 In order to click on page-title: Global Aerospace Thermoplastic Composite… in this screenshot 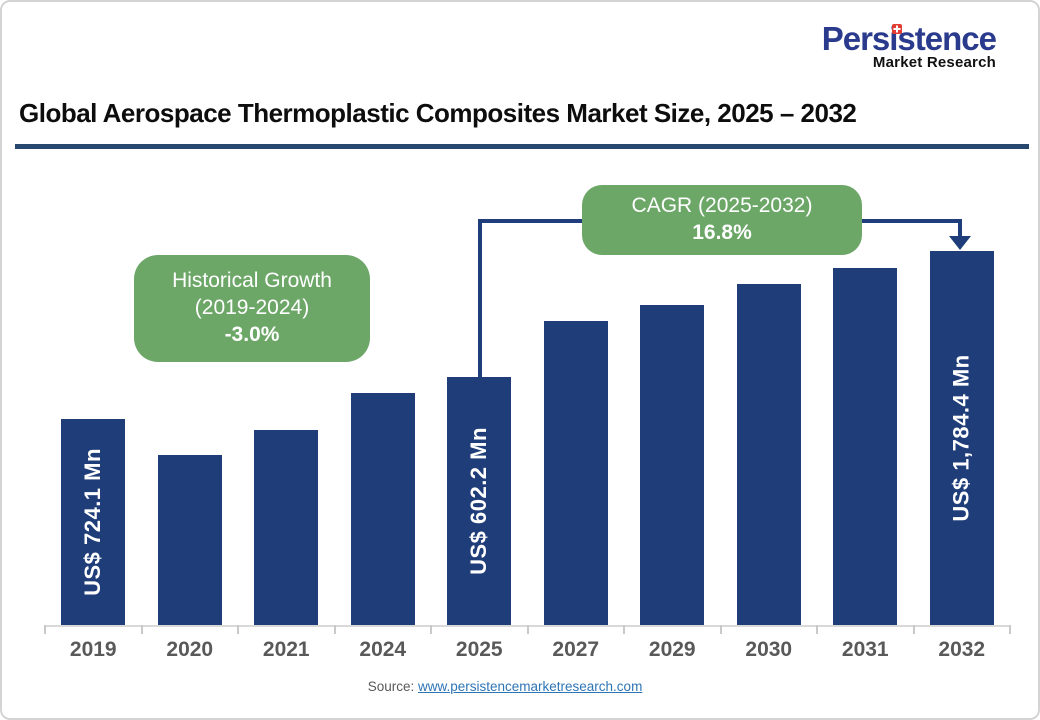, I will do `click(438, 113)`.